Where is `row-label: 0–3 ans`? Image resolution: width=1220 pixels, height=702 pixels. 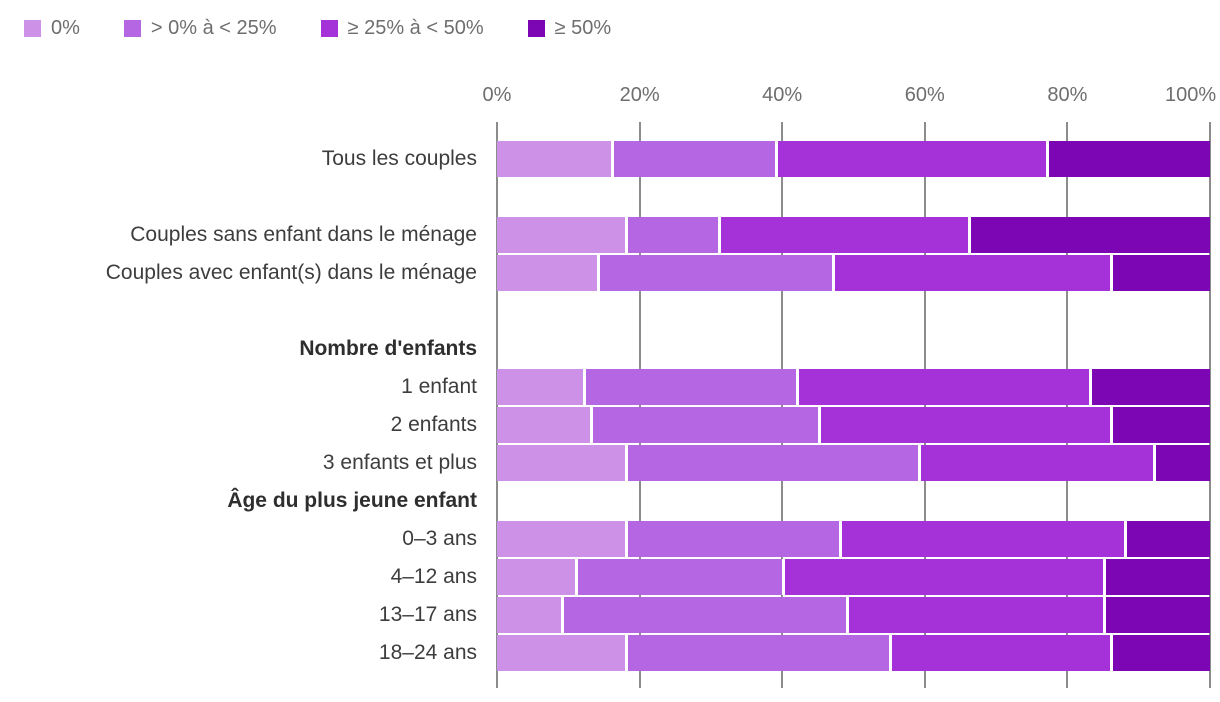 row-label: 0–3 ans is located at coordinates (439, 538).